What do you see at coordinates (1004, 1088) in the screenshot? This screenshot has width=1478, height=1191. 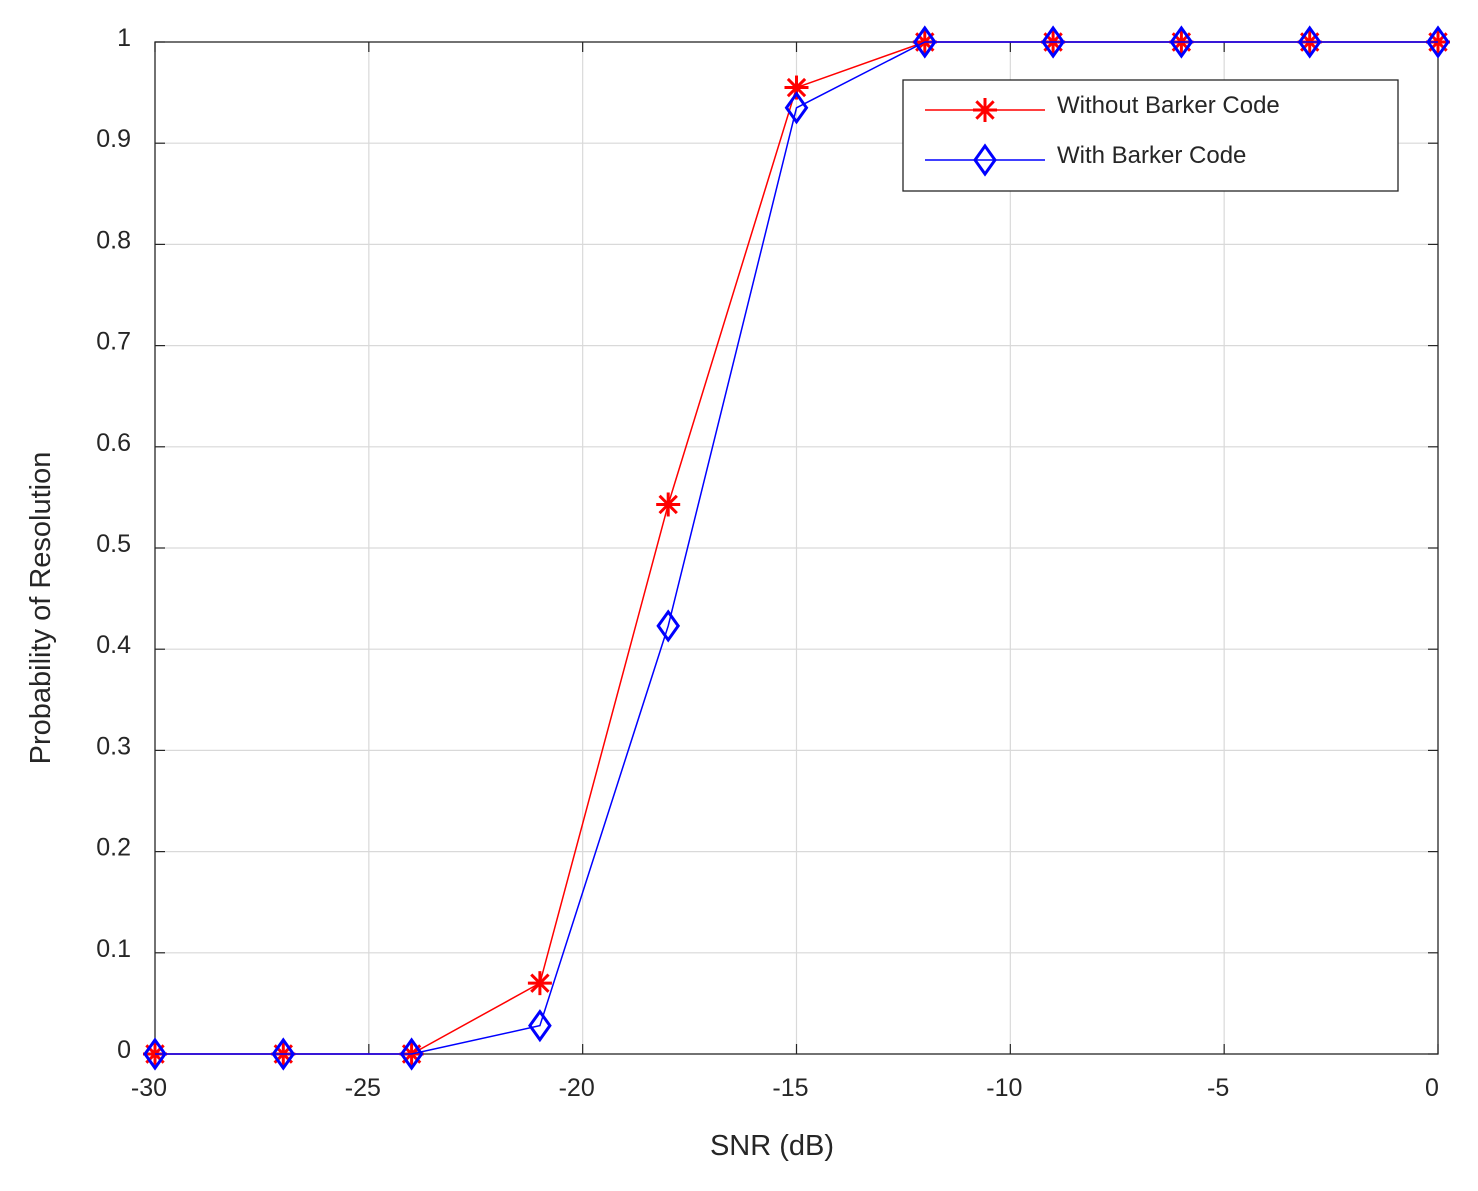 I see `x-tick-label: -10` at bounding box center [1004, 1088].